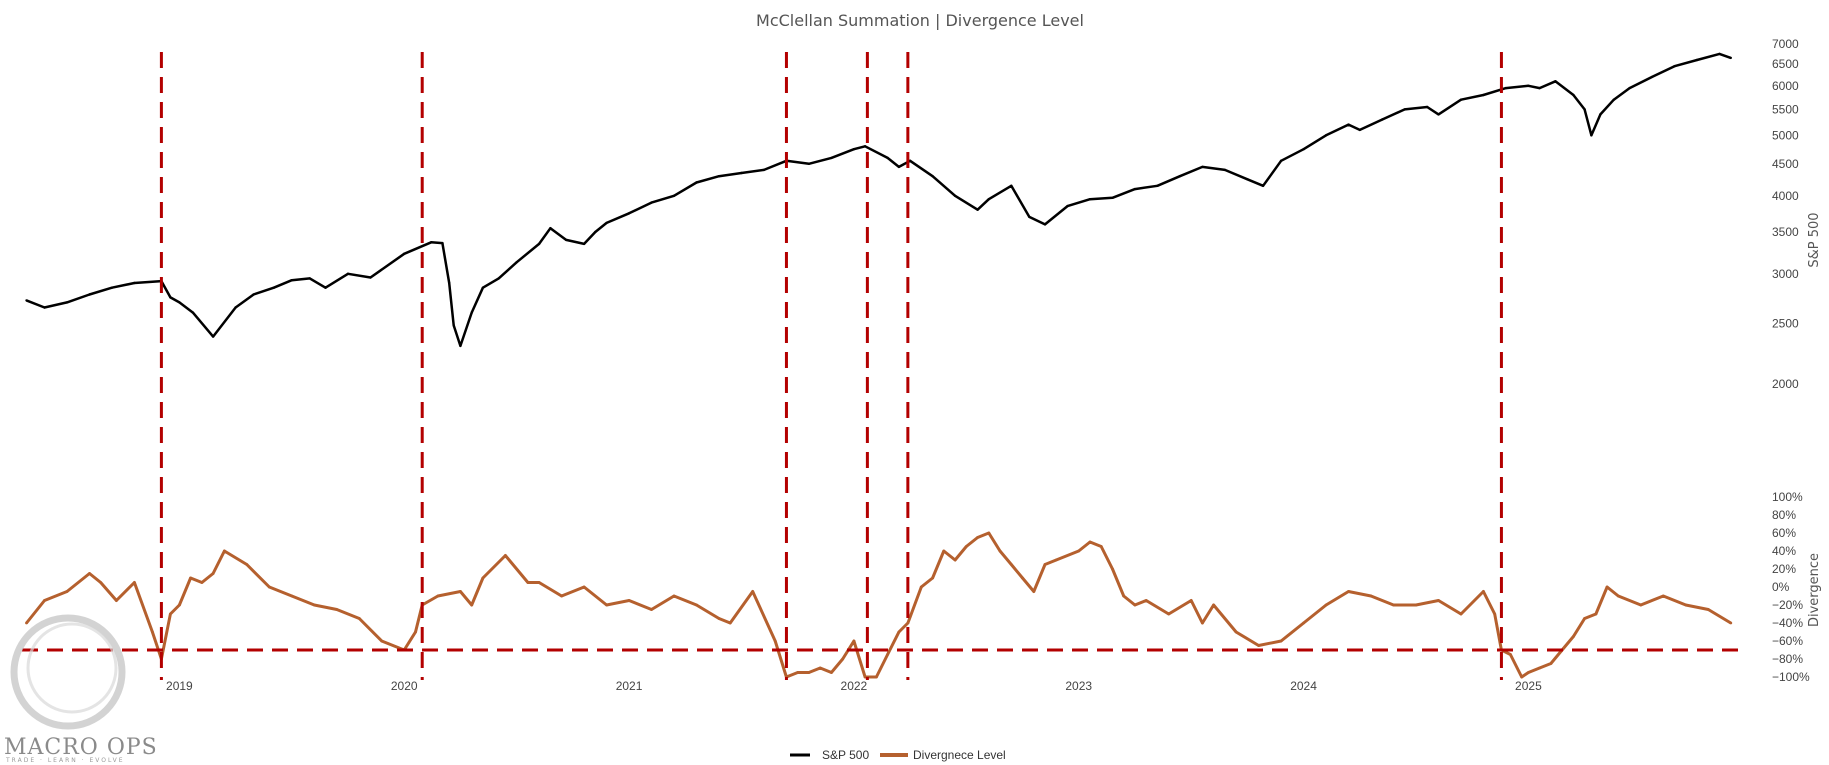 The image size is (1829, 765). I want to click on divergence-y-tick-label: −80%, so click(1787, 659).